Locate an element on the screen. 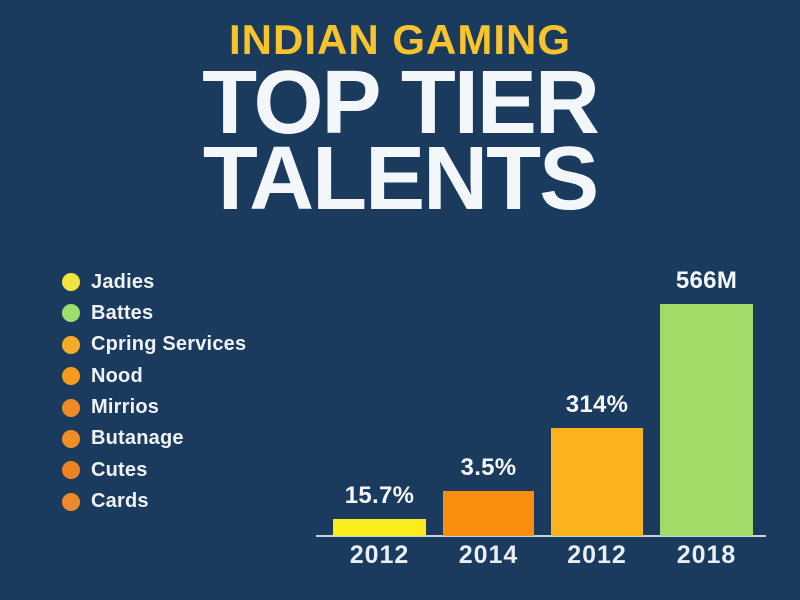  legend-label: Jadies is located at coordinates (123, 281).